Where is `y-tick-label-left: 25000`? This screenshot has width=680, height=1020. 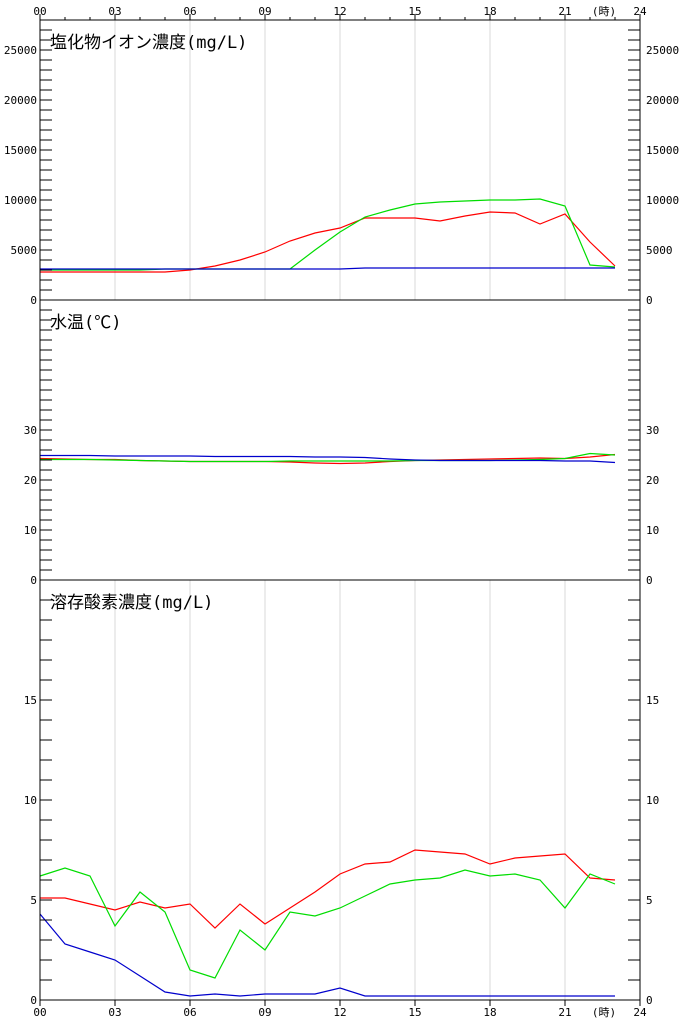 y-tick-label-left: 25000 is located at coordinates (20, 50).